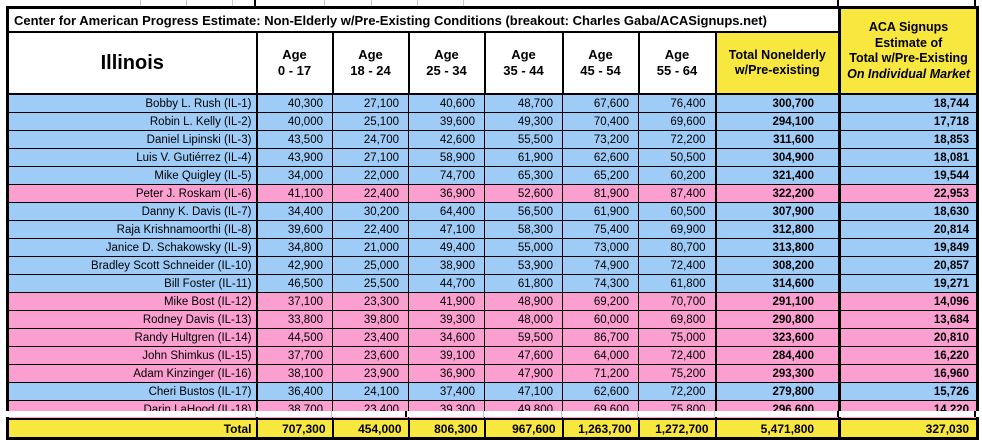 This screenshot has width=982, height=440. Describe the element at coordinates (132, 301) in the screenshot. I see `representative-name-cell: Mike Bost (IL-12)` at that location.